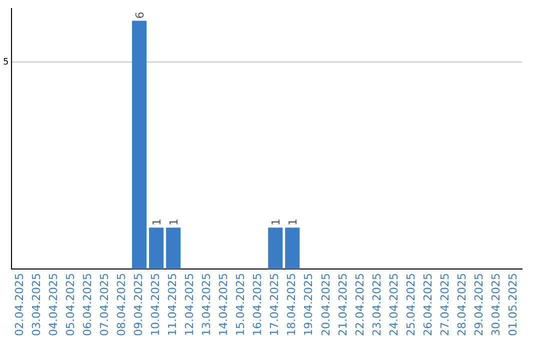 The height and width of the screenshot is (340, 540). What do you see at coordinates (359, 304) in the screenshot?
I see `x-tick-label: 22.04.2025` at bounding box center [359, 304].